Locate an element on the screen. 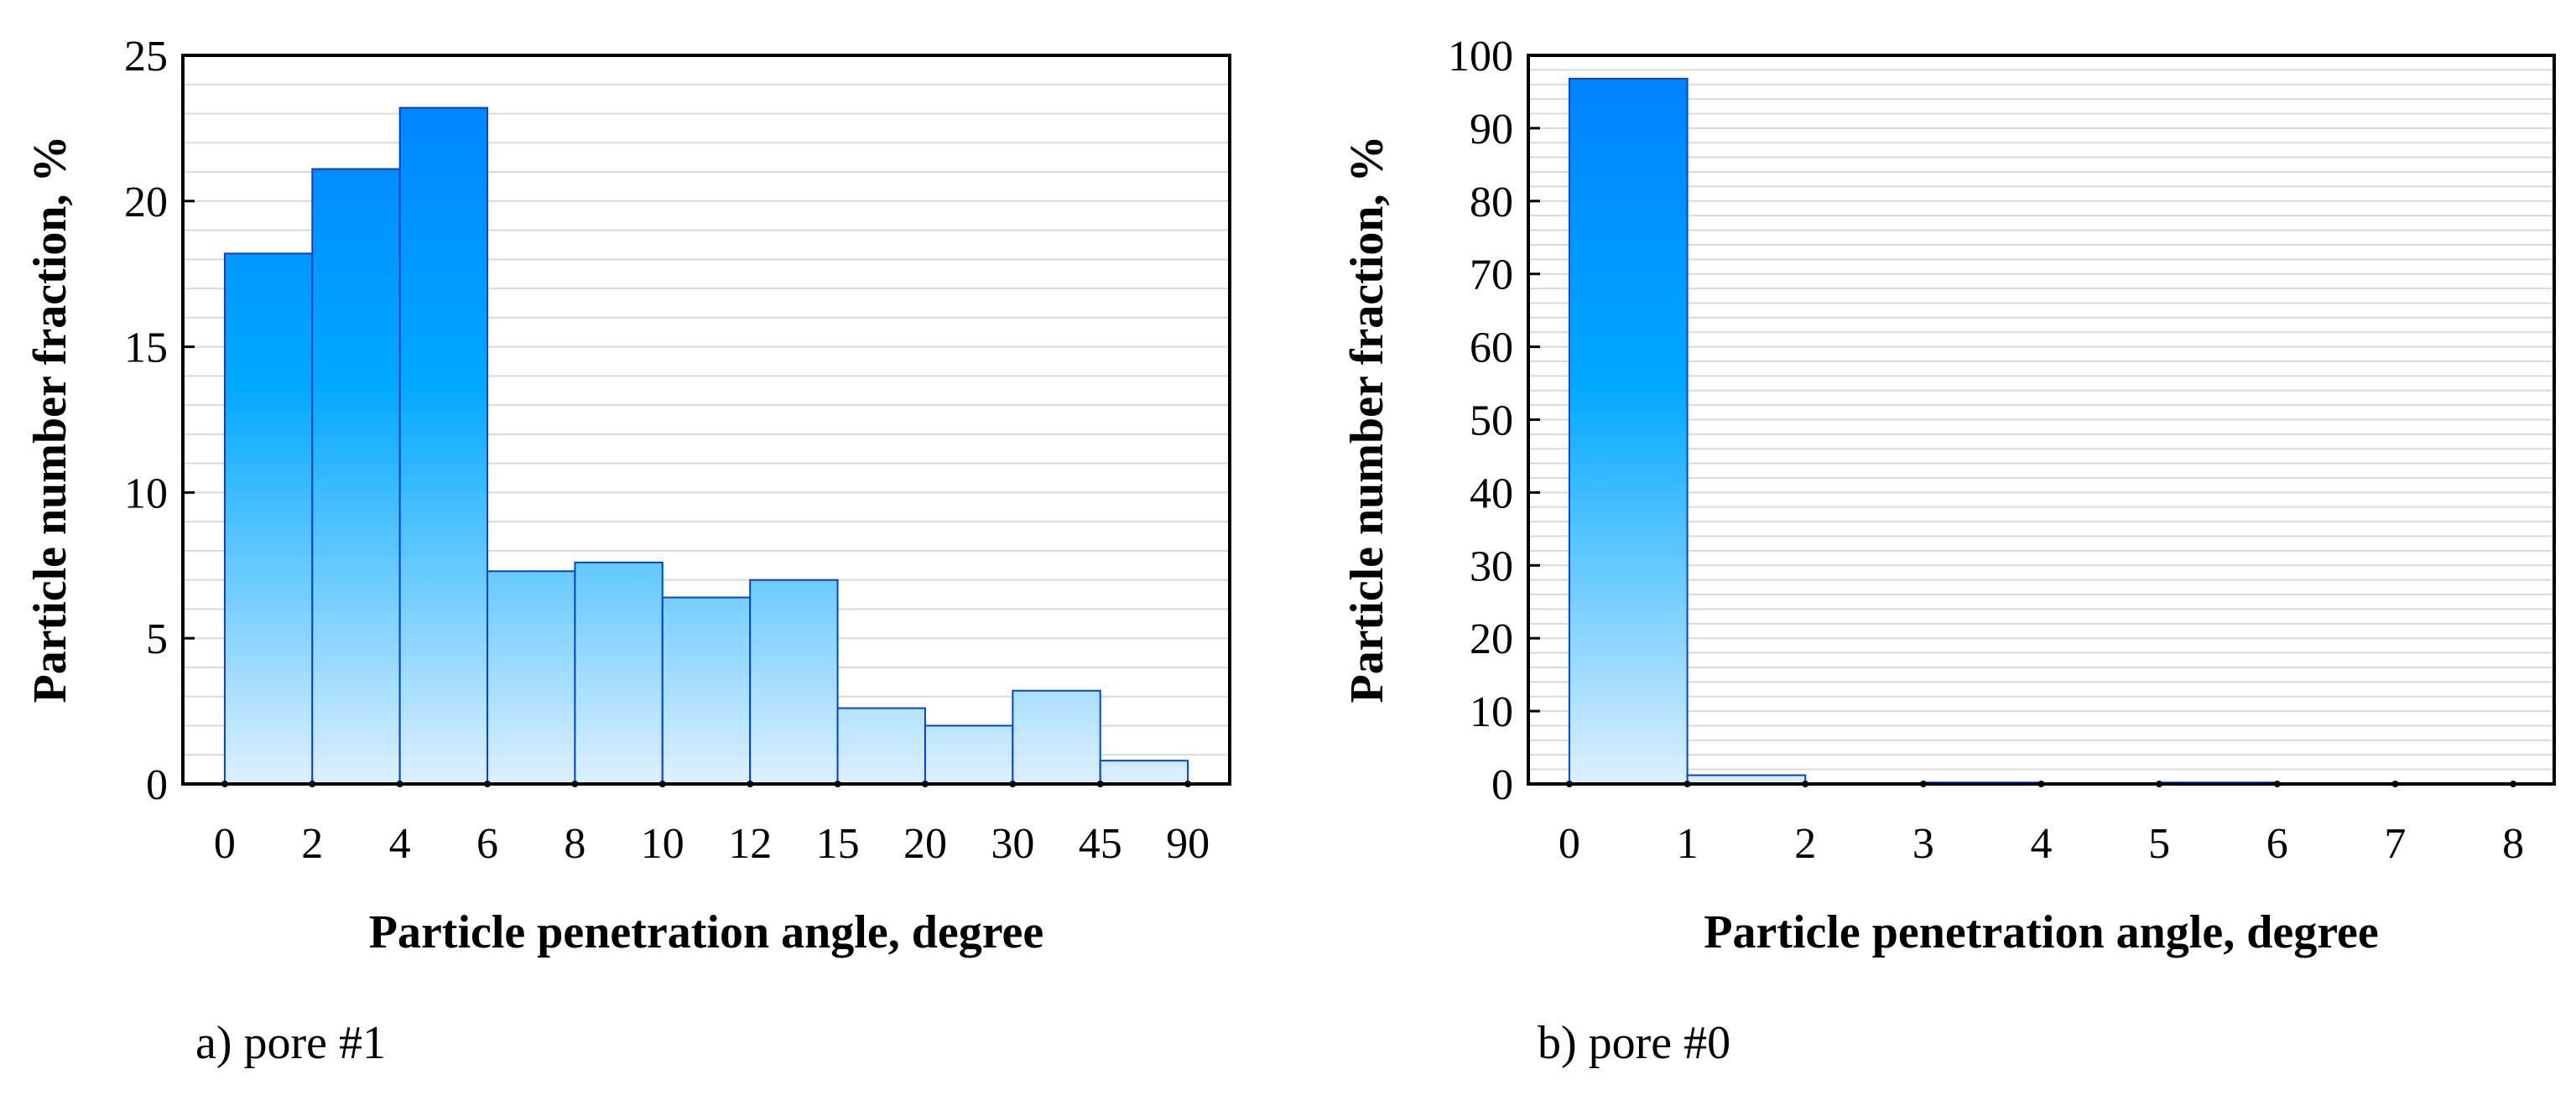 The height and width of the screenshot is (1116, 2576). y-tick-label: 50 is located at coordinates (1491, 421).